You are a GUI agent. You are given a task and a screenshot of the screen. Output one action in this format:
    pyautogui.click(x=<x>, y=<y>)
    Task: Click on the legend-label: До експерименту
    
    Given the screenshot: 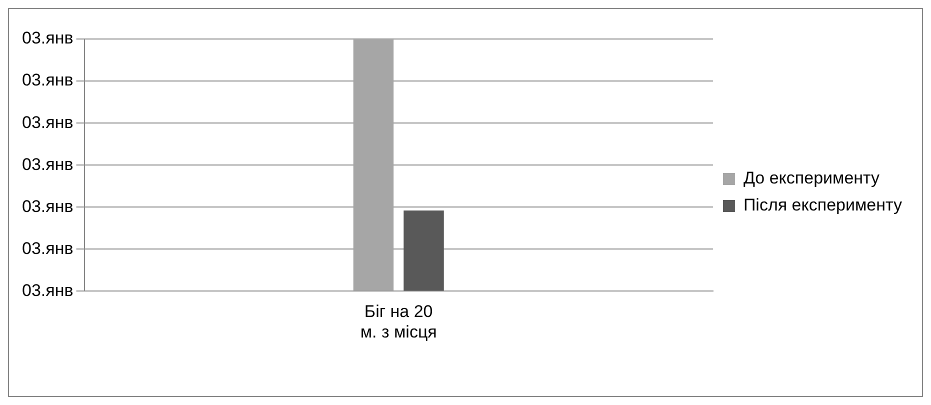 What is the action you would take?
    pyautogui.click(x=811, y=178)
    